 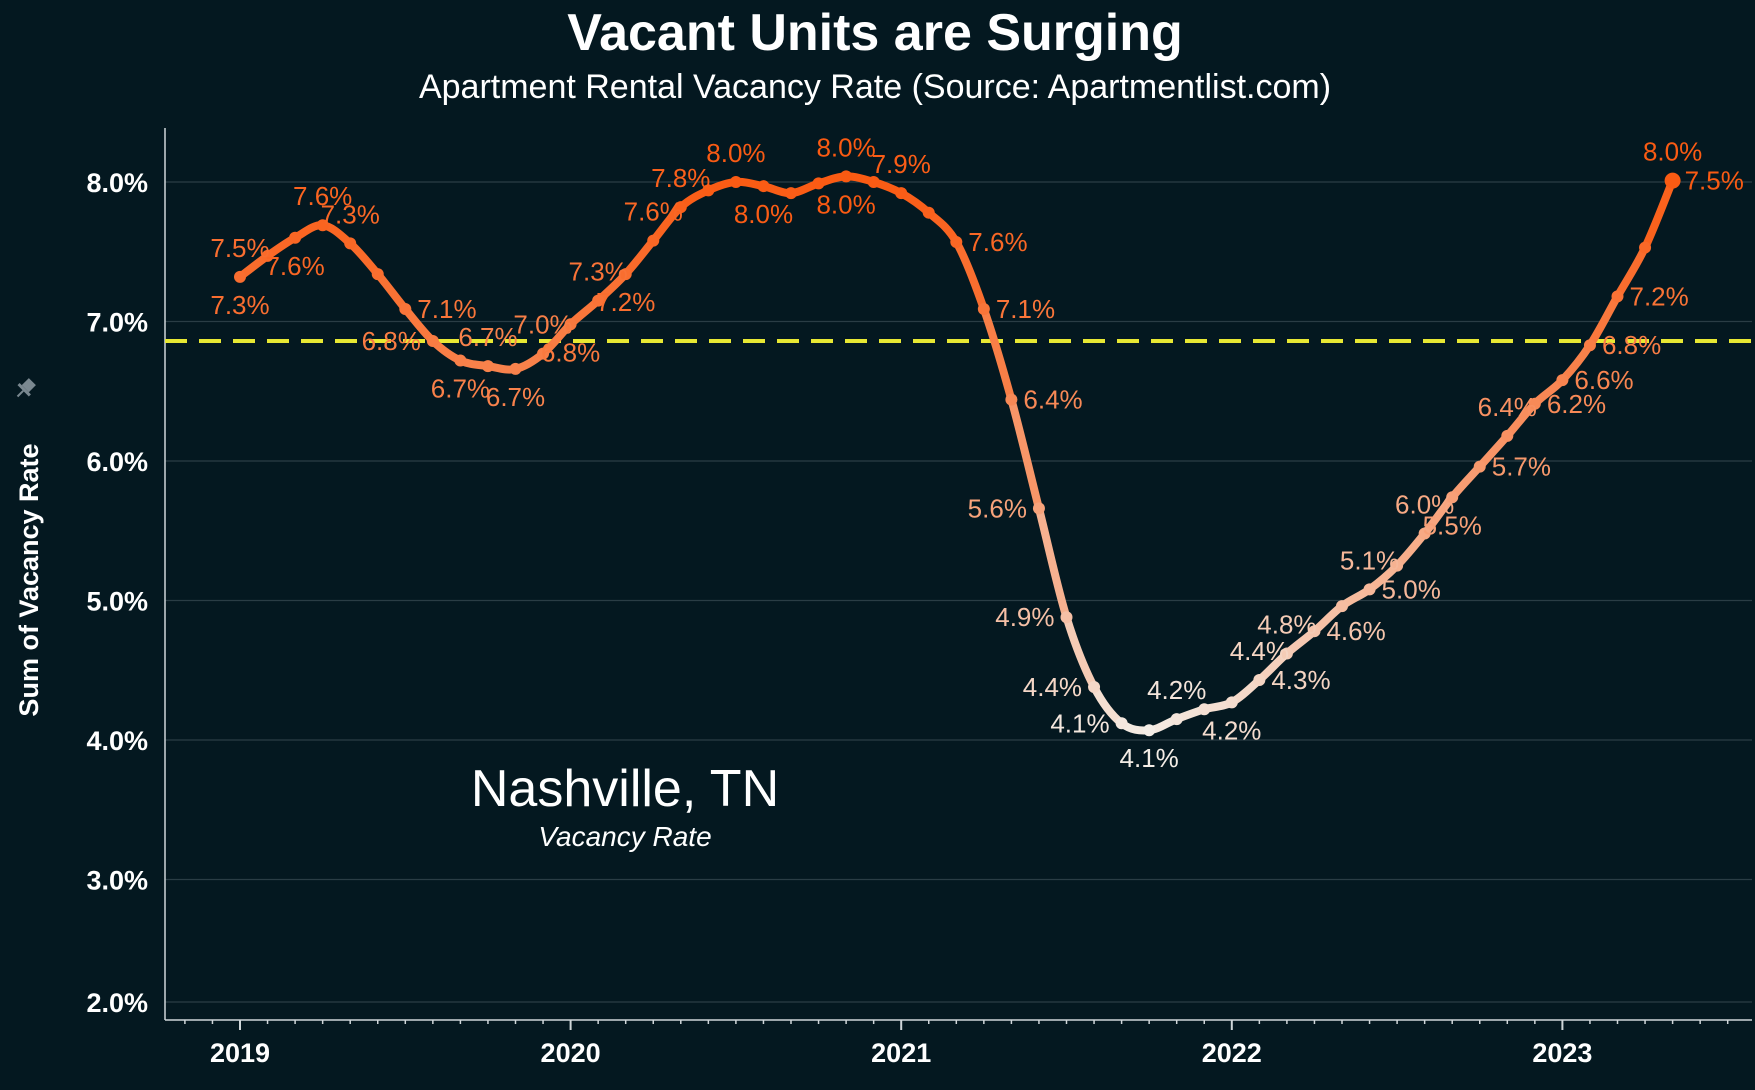 I want to click on data-label: 4.4%, so click(x=1052, y=687).